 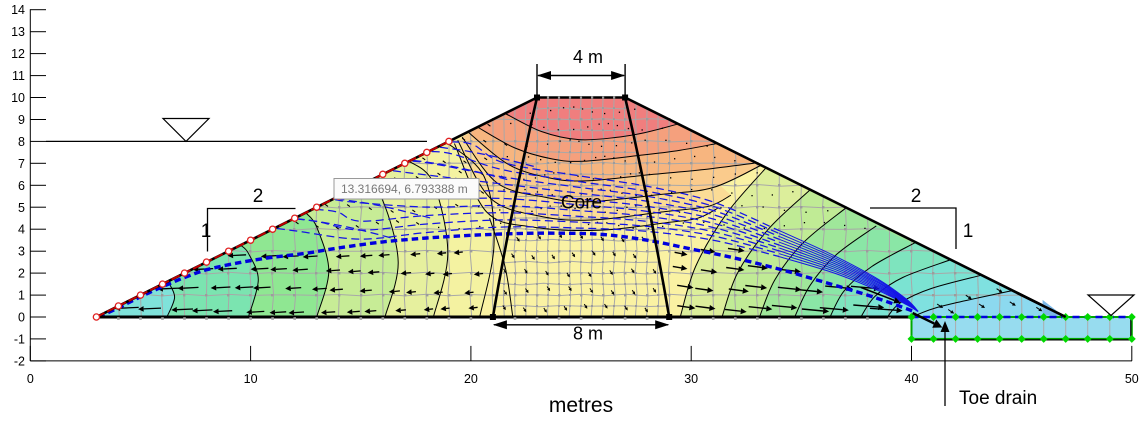 I want to click on svg-text: Core, so click(x=581, y=203).